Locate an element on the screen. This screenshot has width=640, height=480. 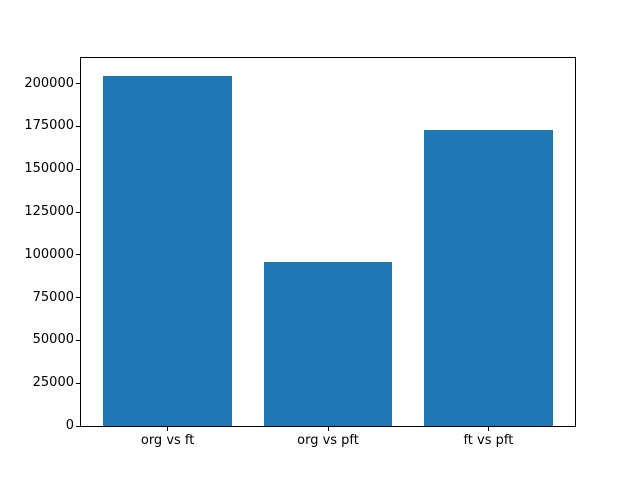
bar-org-vs-ft is located at coordinates (167, 250).